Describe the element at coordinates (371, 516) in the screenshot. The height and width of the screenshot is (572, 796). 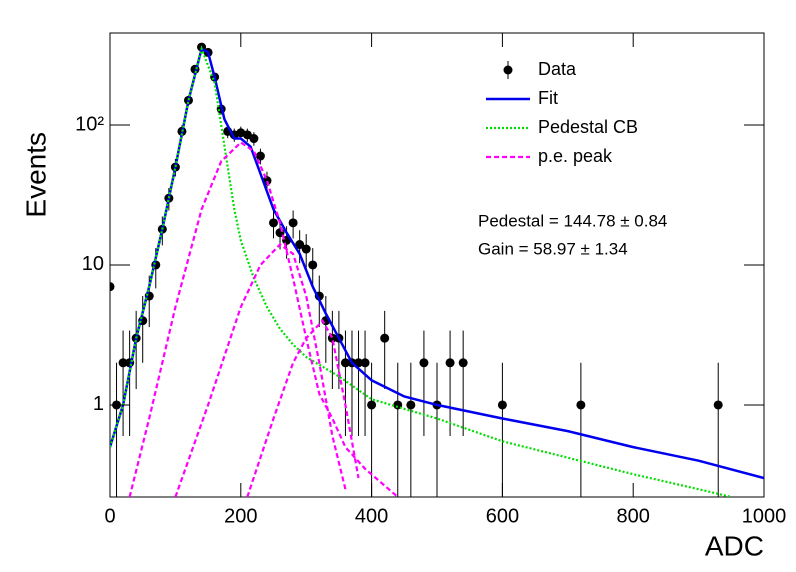
I see `x-tick-label: 400` at that location.